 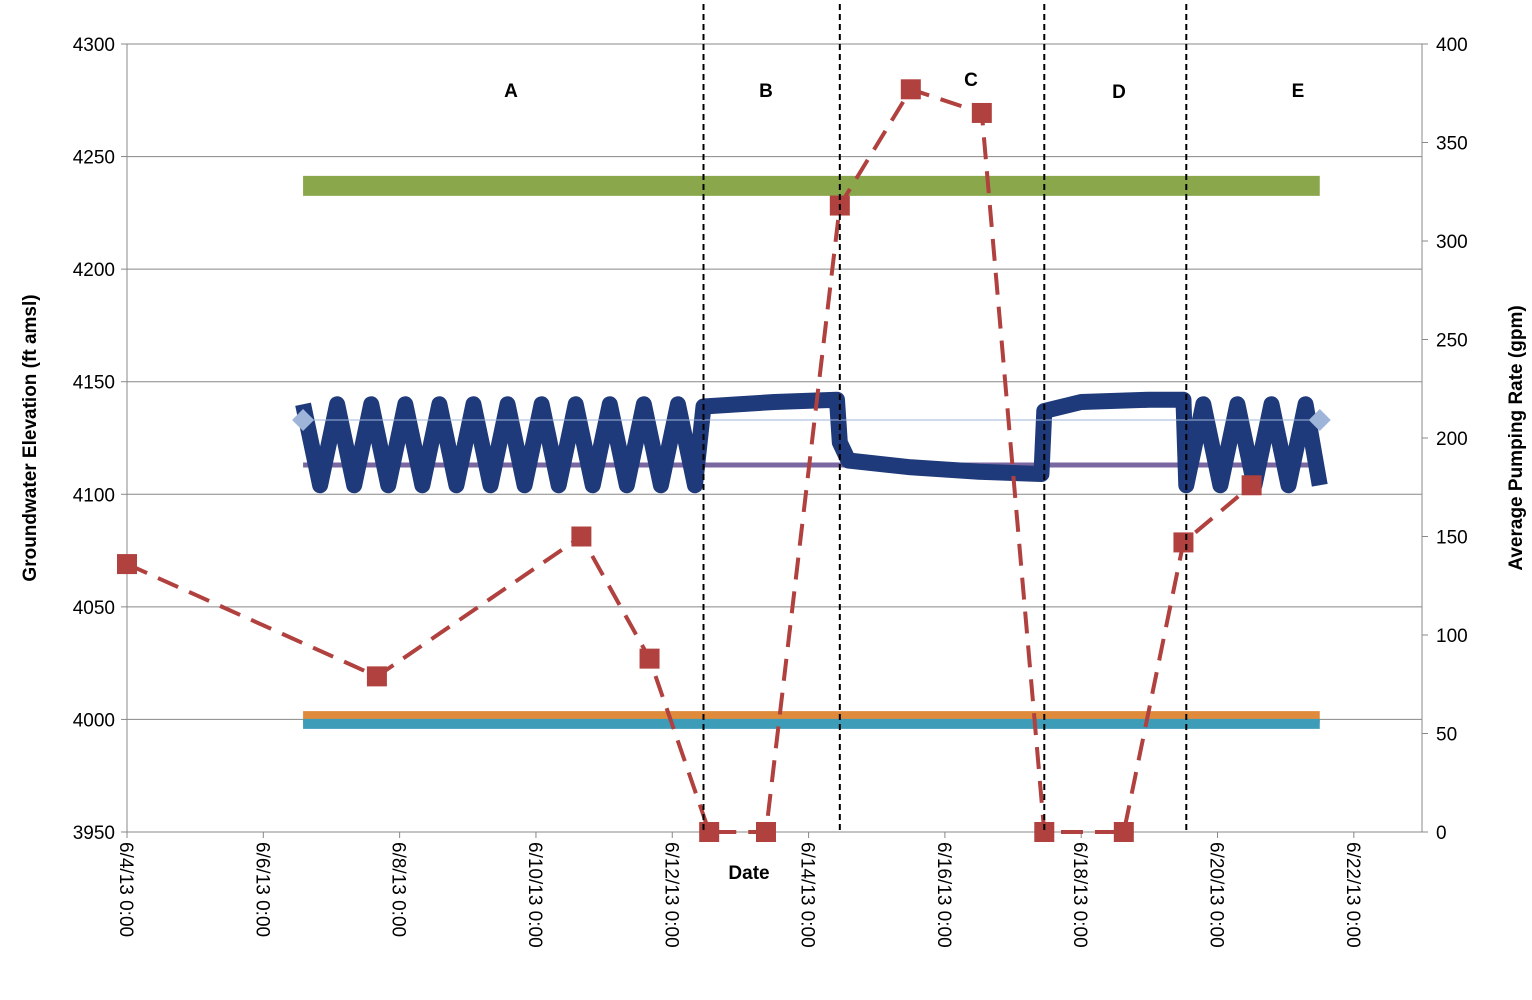 What do you see at coordinates (1298, 91) in the screenshot?
I see `annotation: E` at bounding box center [1298, 91].